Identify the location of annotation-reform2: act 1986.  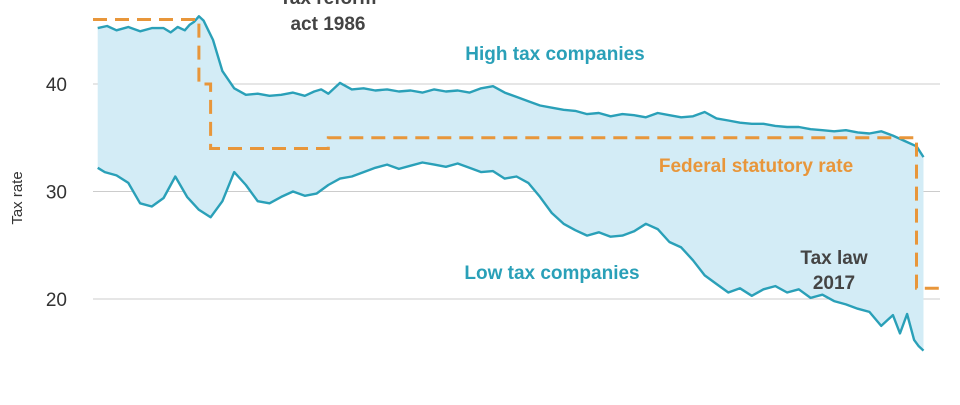
(327, 24).